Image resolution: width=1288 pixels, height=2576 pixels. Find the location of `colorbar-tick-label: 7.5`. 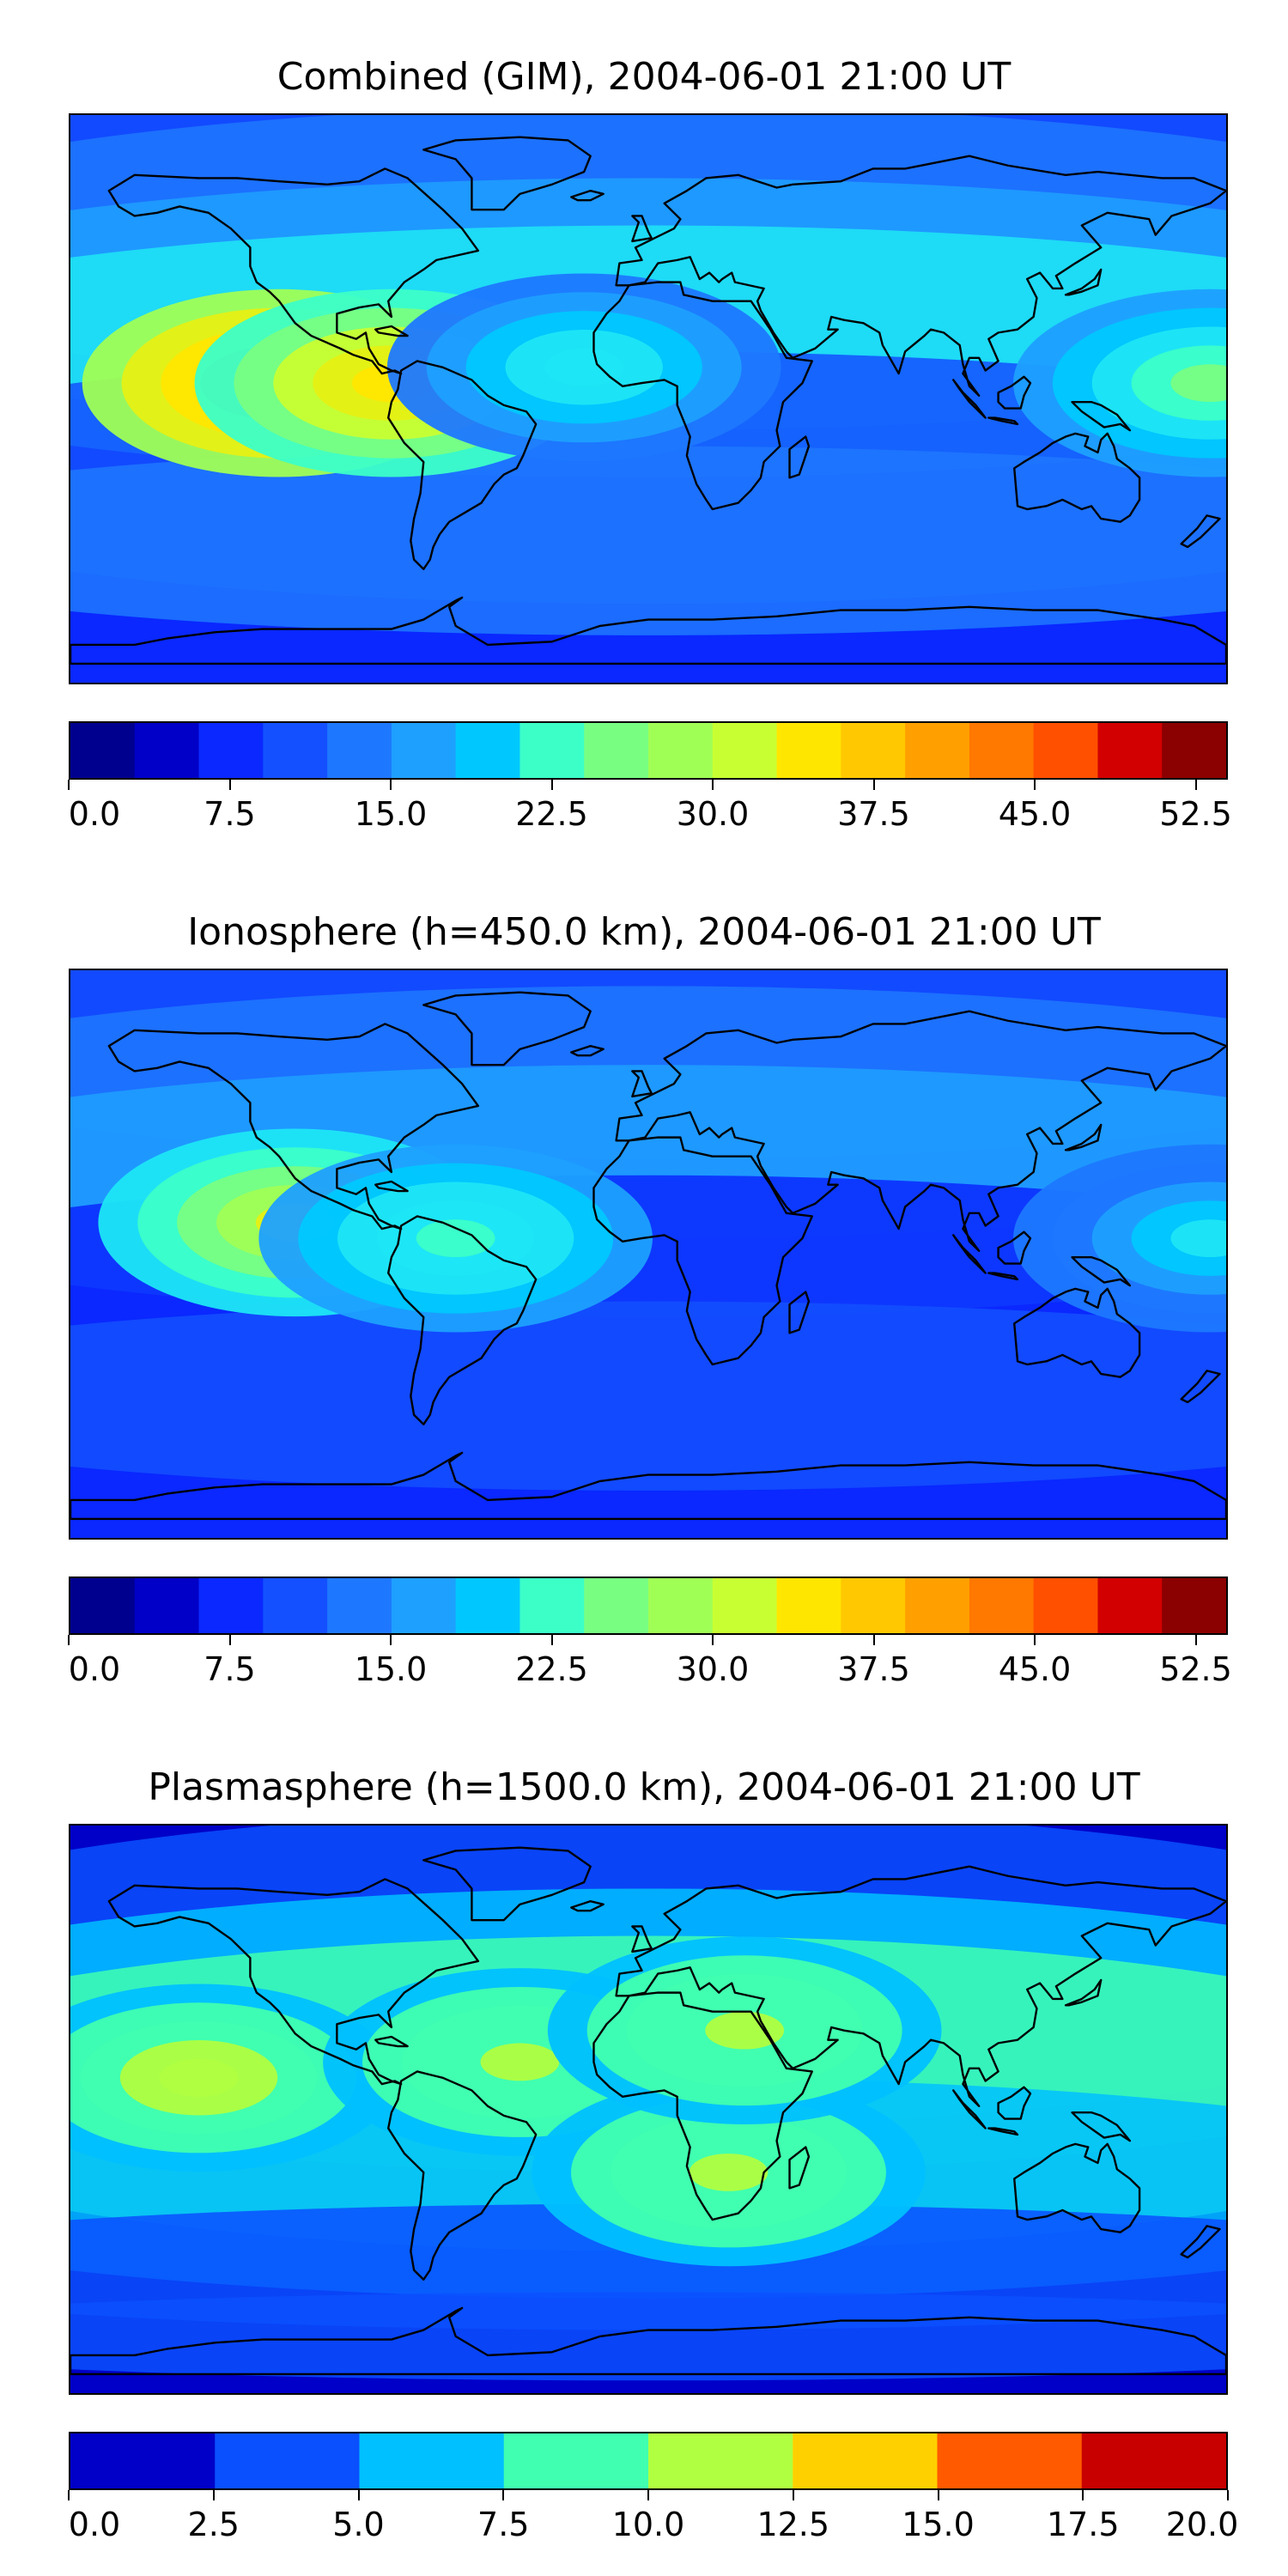

colorbar-tick-label: 7.5 is located at coordinates (230, 814).